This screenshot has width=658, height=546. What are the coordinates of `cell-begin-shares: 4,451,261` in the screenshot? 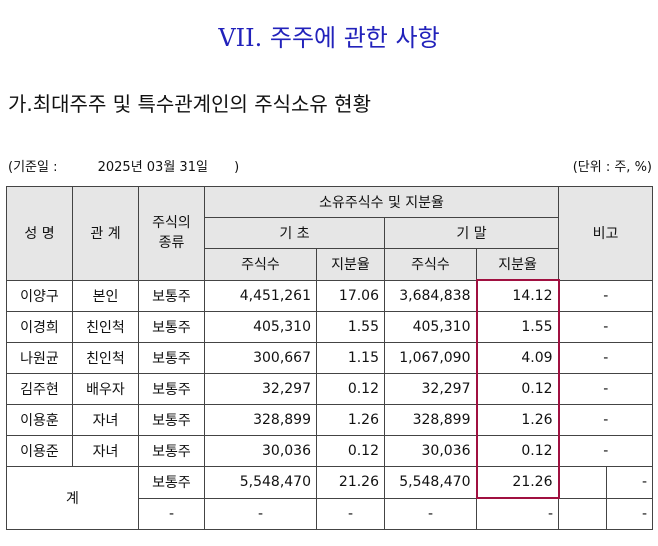 It's located at (260, 295).